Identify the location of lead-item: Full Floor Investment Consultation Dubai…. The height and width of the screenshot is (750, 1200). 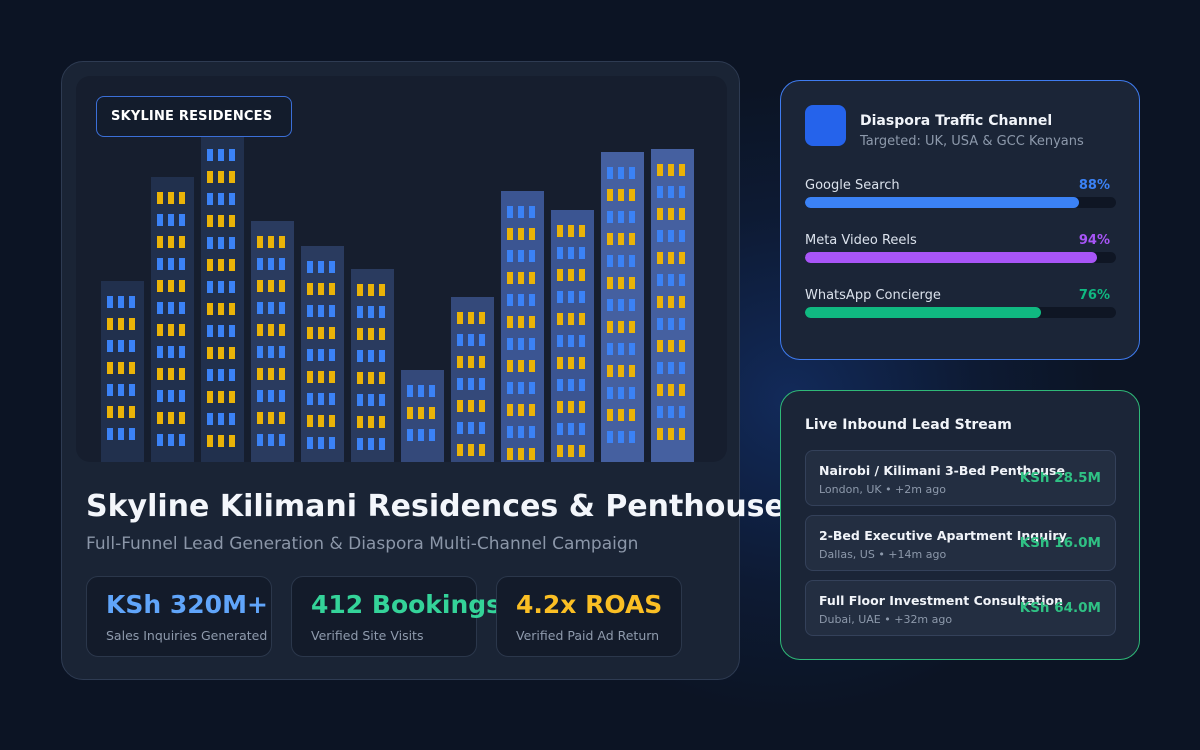
(960, 608).